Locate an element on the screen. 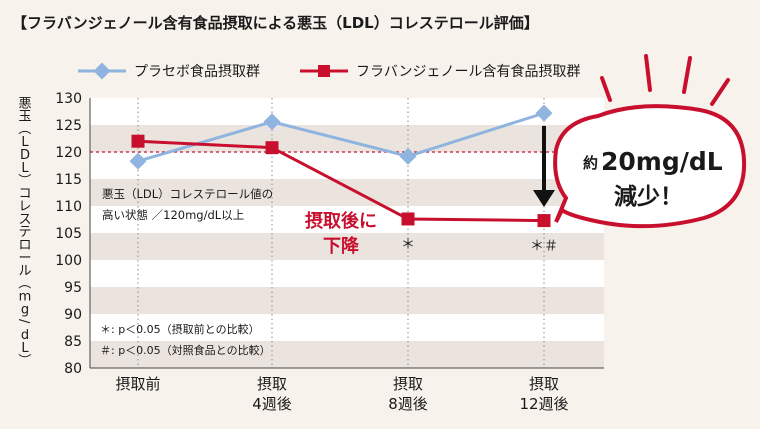 Image resolution: width=760 pixels, height=429 pixels. threshold-note: 悪玉（LDL）コレステロール値の 高い状態 ／120mg/dL以上 is located at coordinates (187, 204).